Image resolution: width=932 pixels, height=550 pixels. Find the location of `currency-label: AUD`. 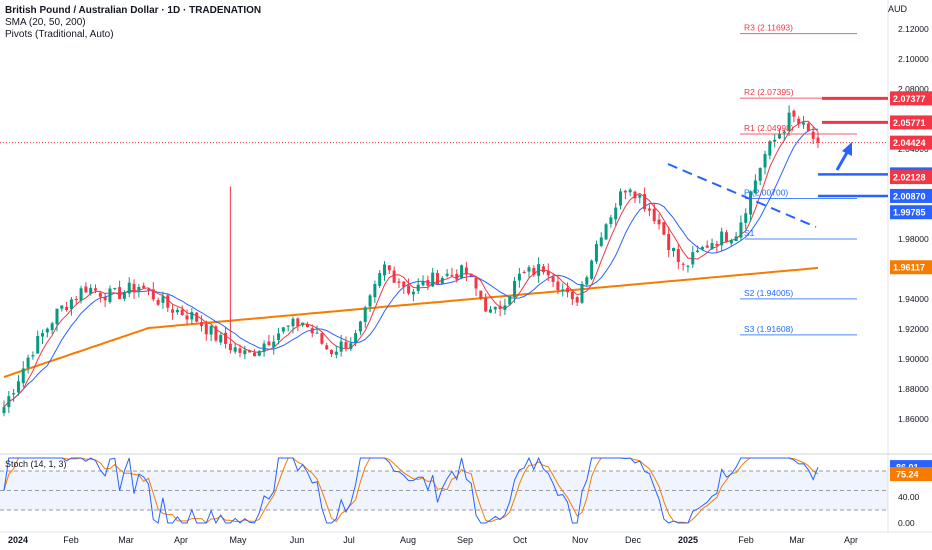

currency-label: AUD is located at coordinates (898, 9).